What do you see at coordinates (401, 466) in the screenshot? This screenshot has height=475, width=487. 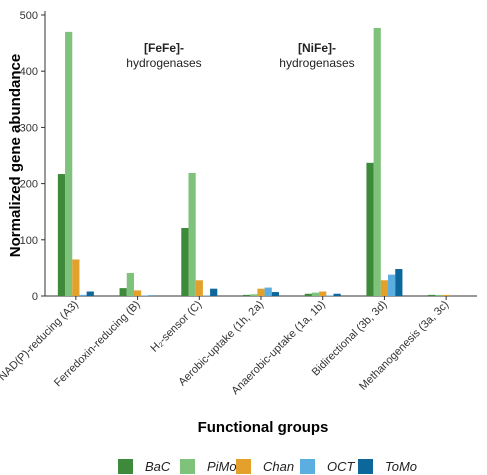 I see `legend-label-tomo: ToMo` at bounding box center [401, 466].